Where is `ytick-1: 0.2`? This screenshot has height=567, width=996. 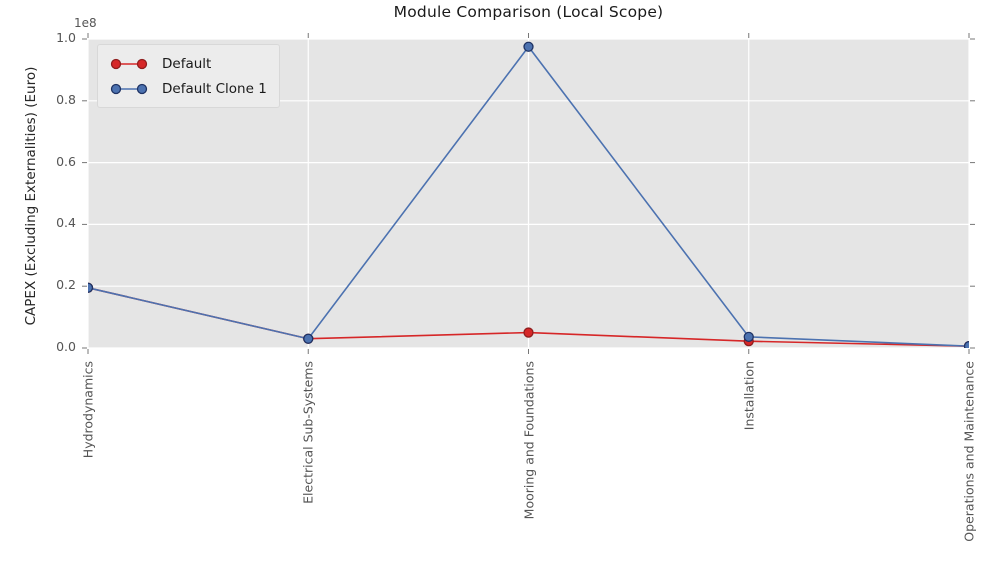
ytick-1: 0.2 is located at coordinates (66, 285).